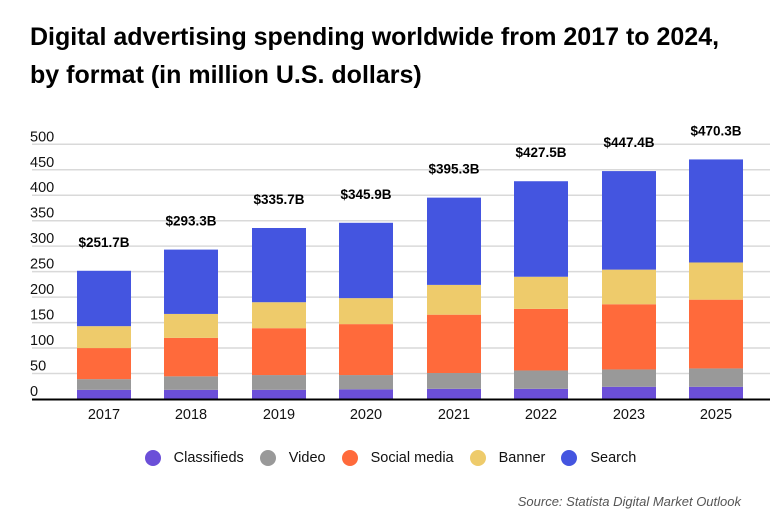  Describe the element at coordinates (103, 242) in the screenshot. I see `total-label: $251.7B` at that location.